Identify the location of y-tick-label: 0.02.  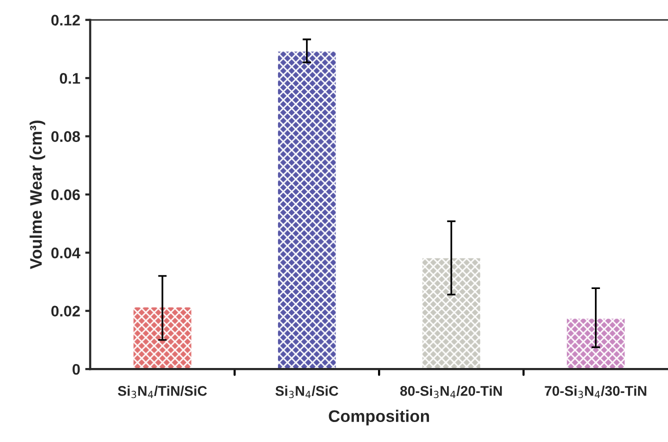
(65, 311).